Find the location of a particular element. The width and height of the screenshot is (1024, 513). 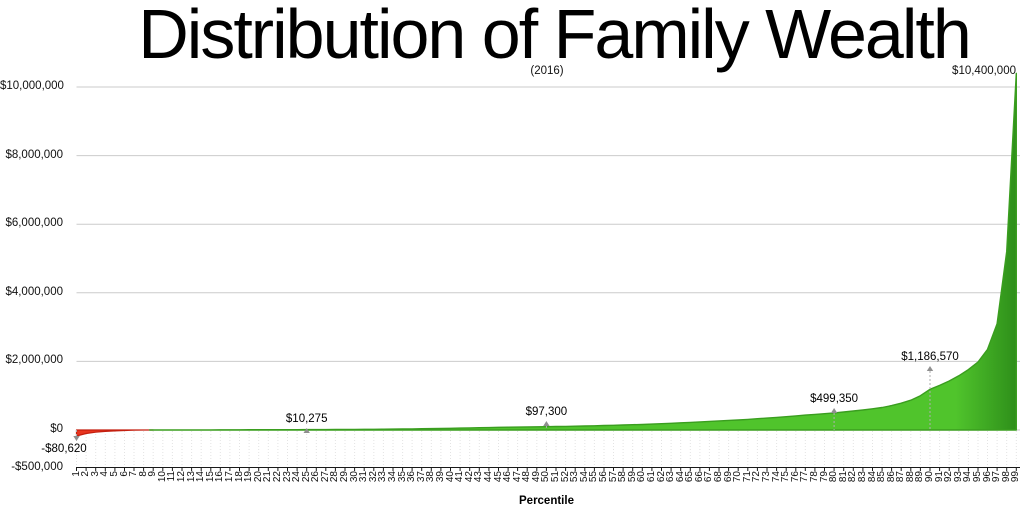

negative-wealth-area is located at coordinates (114, 433).